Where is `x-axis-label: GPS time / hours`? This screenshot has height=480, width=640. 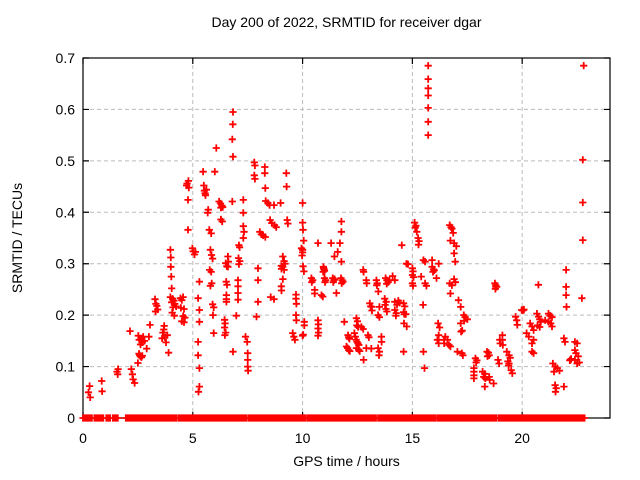 x-axis-label: GPS time / hours is located at coordinates (346, 461).